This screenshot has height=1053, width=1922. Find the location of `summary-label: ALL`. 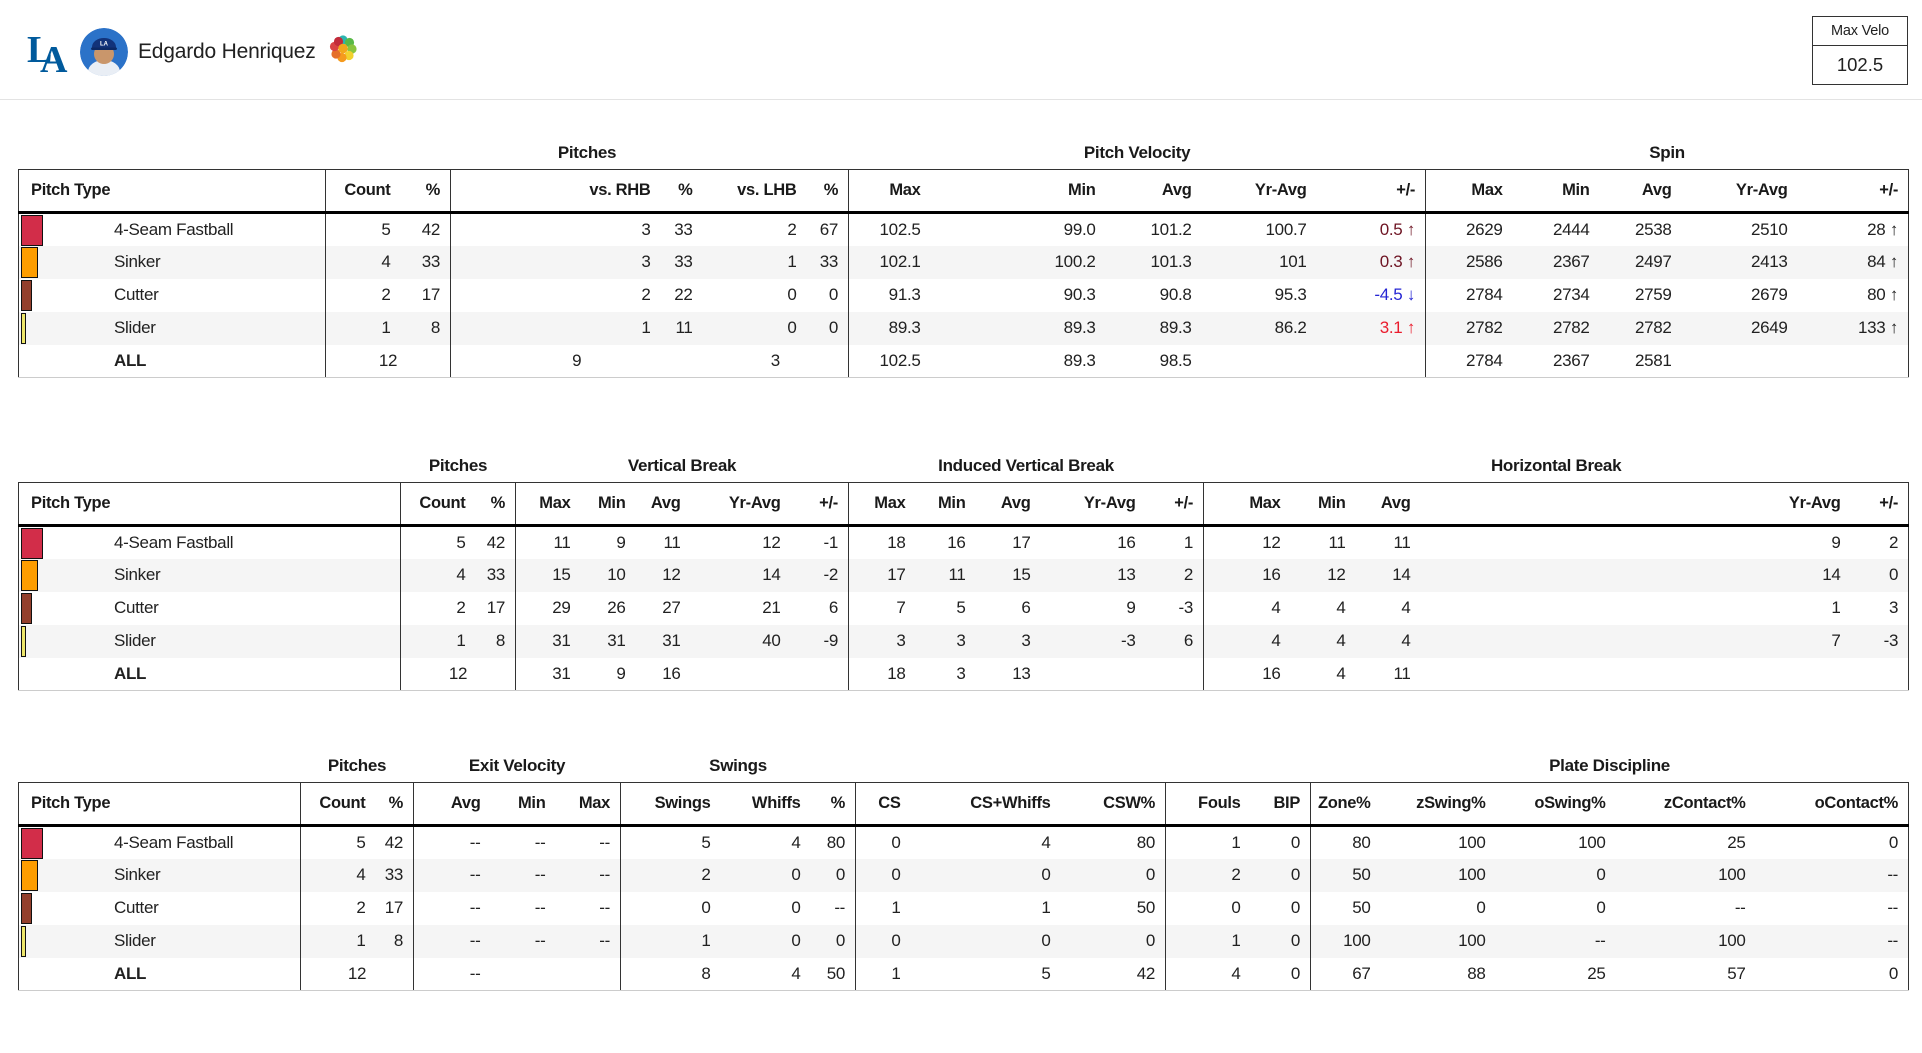

summary-label: ALL is located at coordinates (172, 361).